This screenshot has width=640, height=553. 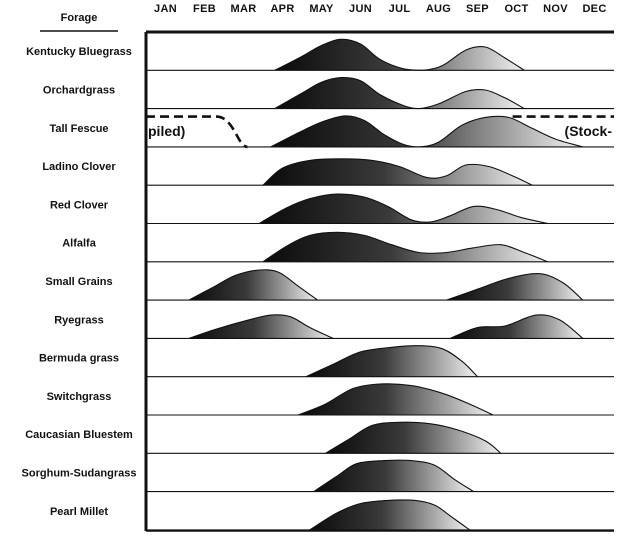 I want to click on forage-label-bermuda-grass: Bermuda grass, so click(x=79, y=359).